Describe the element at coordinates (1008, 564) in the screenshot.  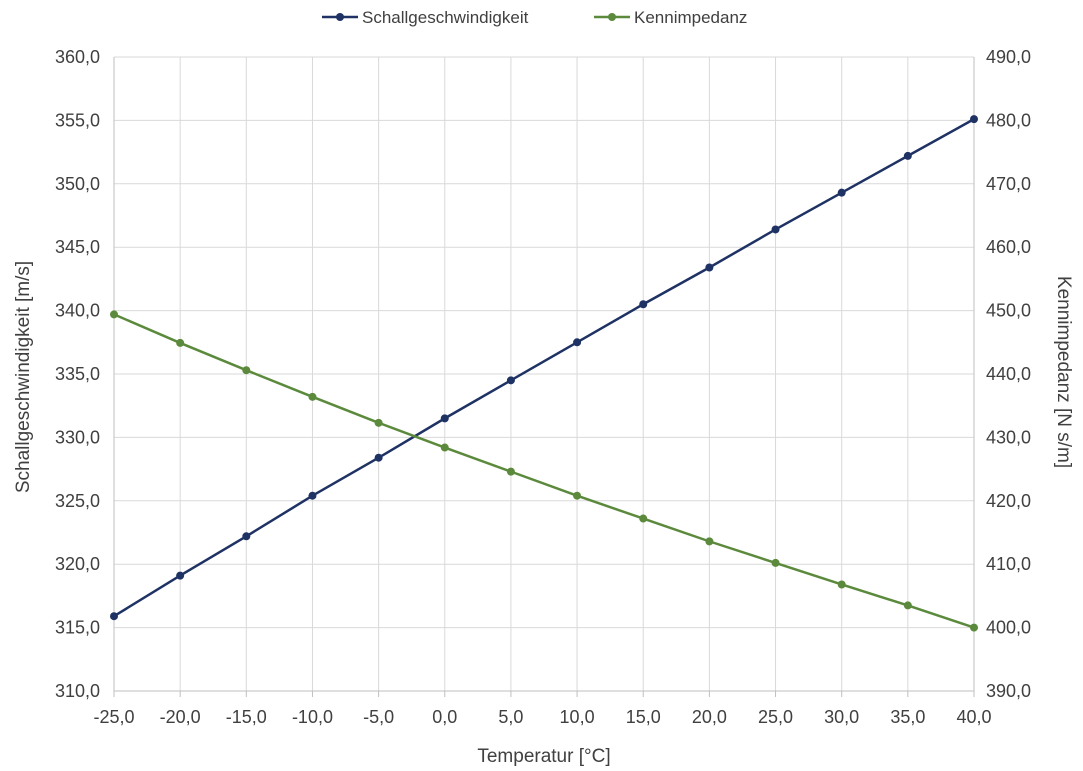
I see `y2-tick-label: 410,0` at that location.